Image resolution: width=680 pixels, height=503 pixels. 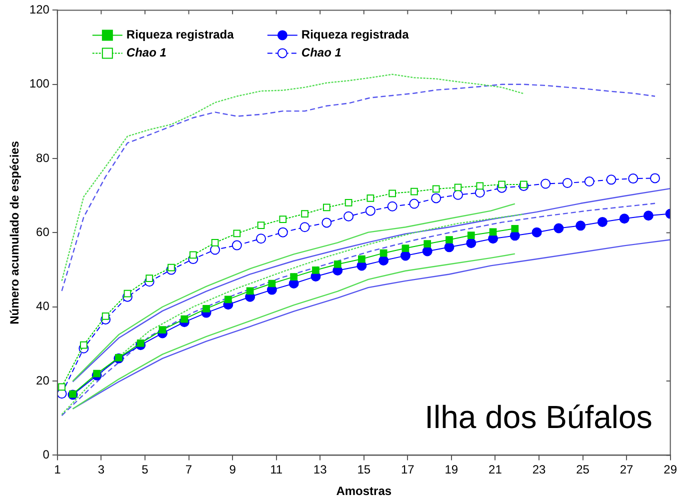 What do you see at coordinates (671, 469) in the screenshot?
I see `x-tick-label: 29` at bounding box center [671, 469].